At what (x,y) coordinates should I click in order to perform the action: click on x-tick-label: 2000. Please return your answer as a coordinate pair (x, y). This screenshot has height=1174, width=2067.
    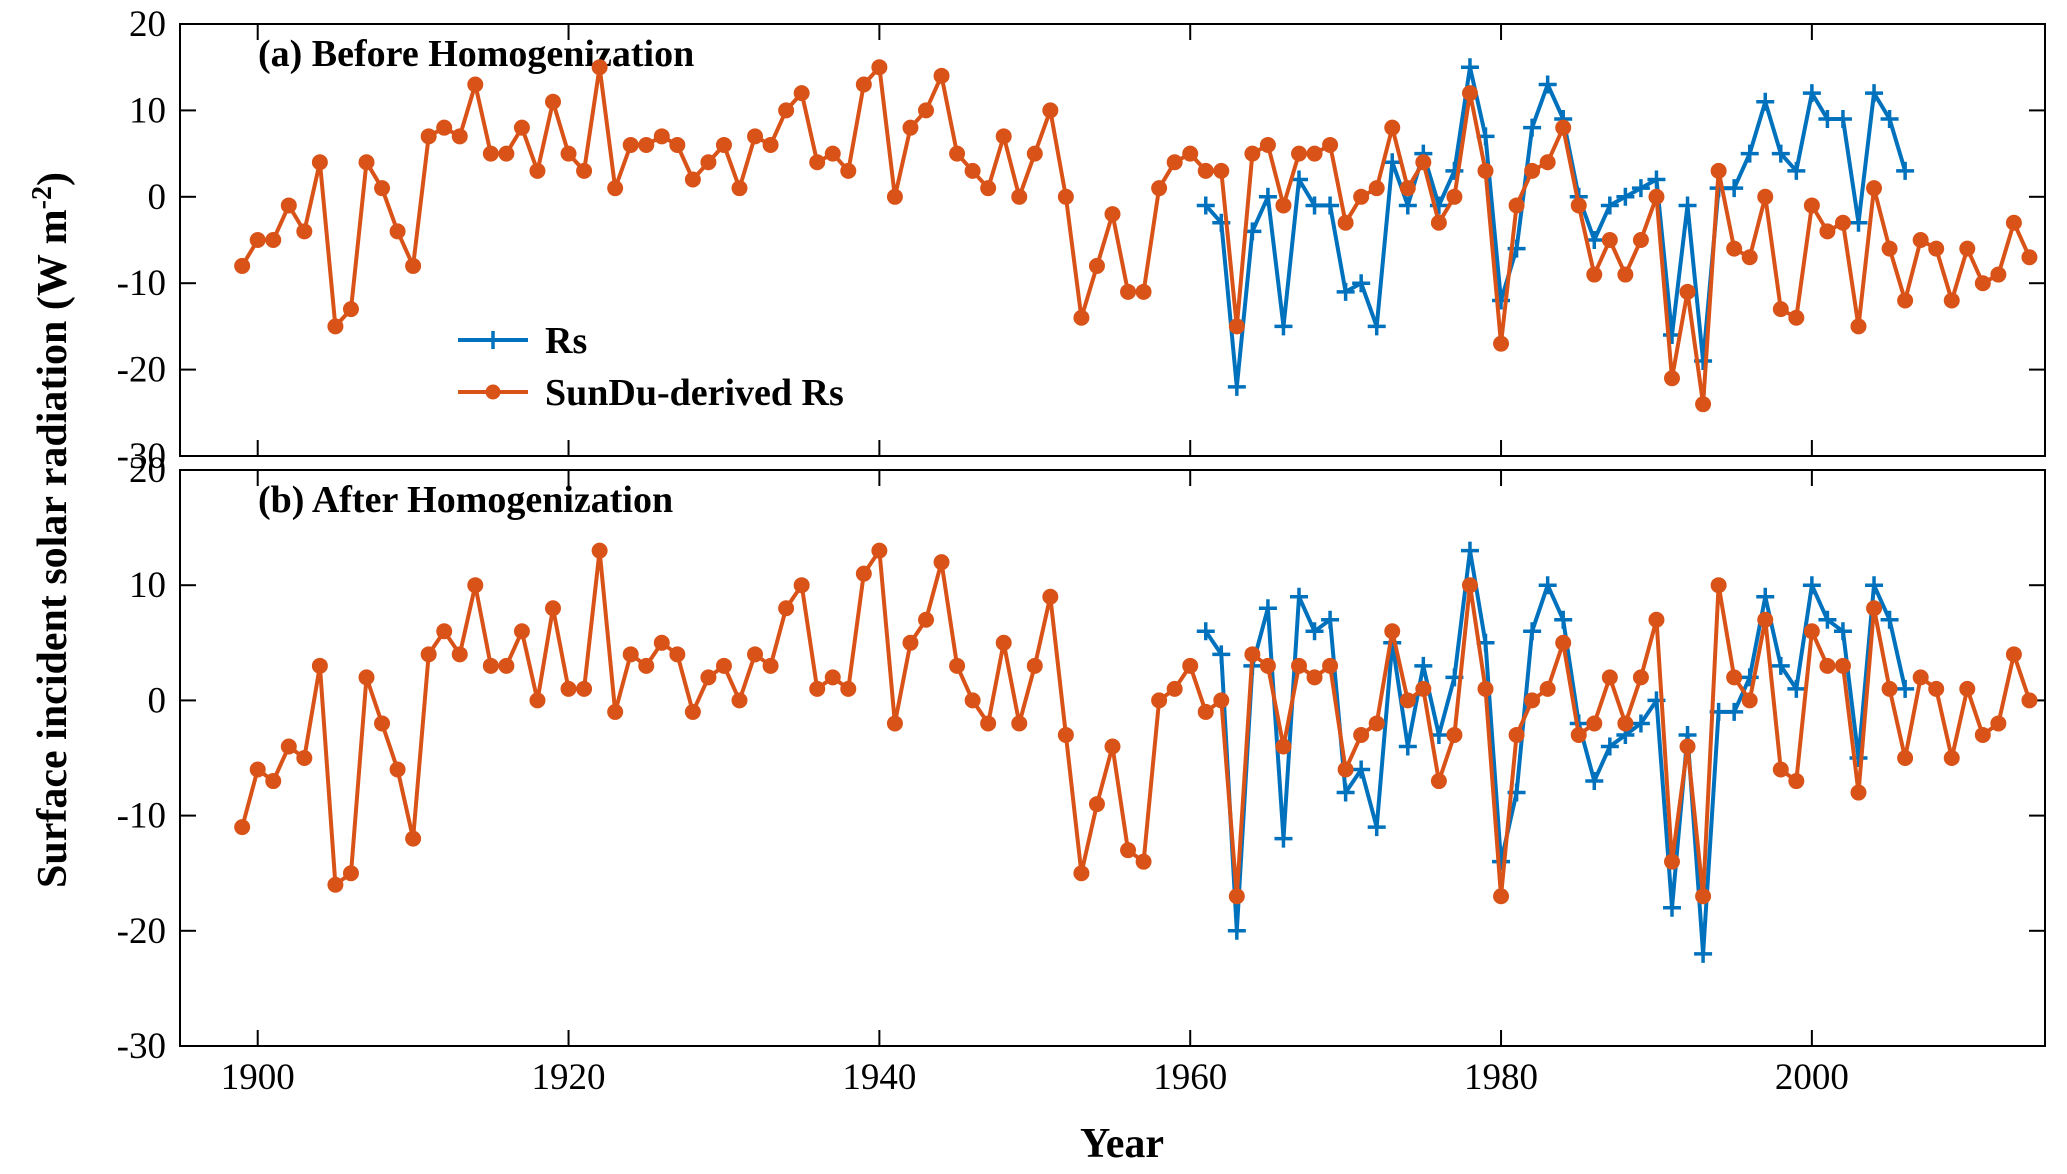
    Looking at the image, I should click on (1812, 1077).